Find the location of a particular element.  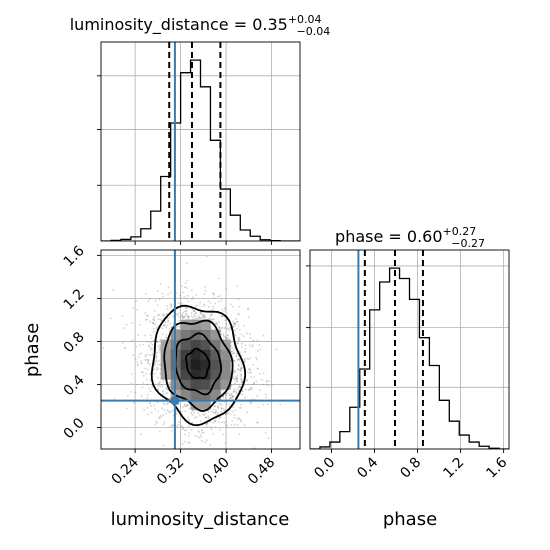

phase-x-tick-label-1: 0.4 is located at coordinates (367, 467).